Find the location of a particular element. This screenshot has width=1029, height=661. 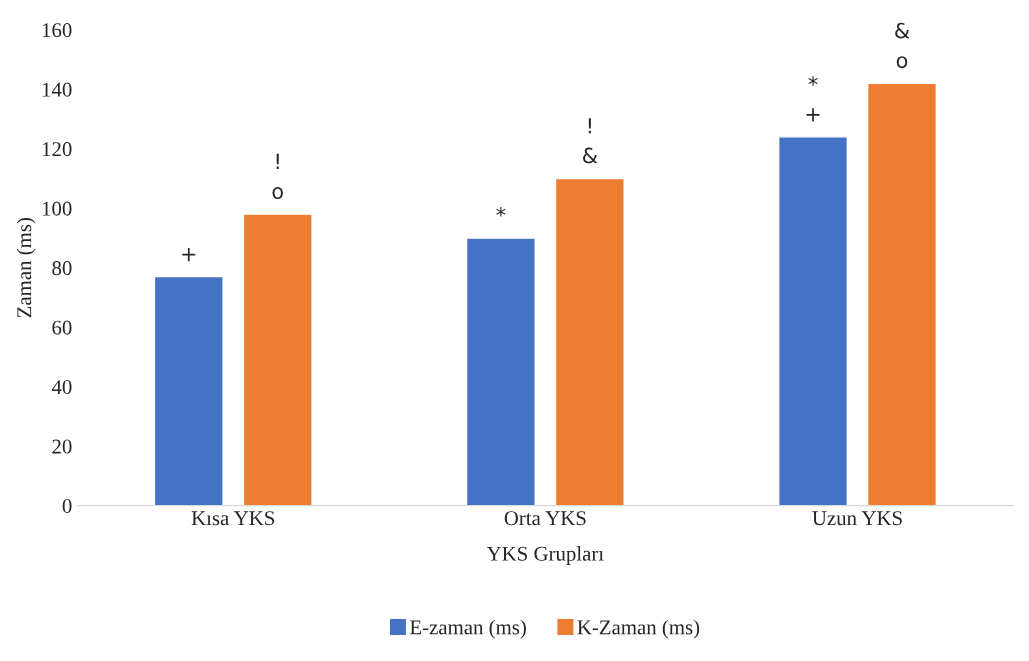

y-tick-label: 20 is located at coordinates (62, 446).